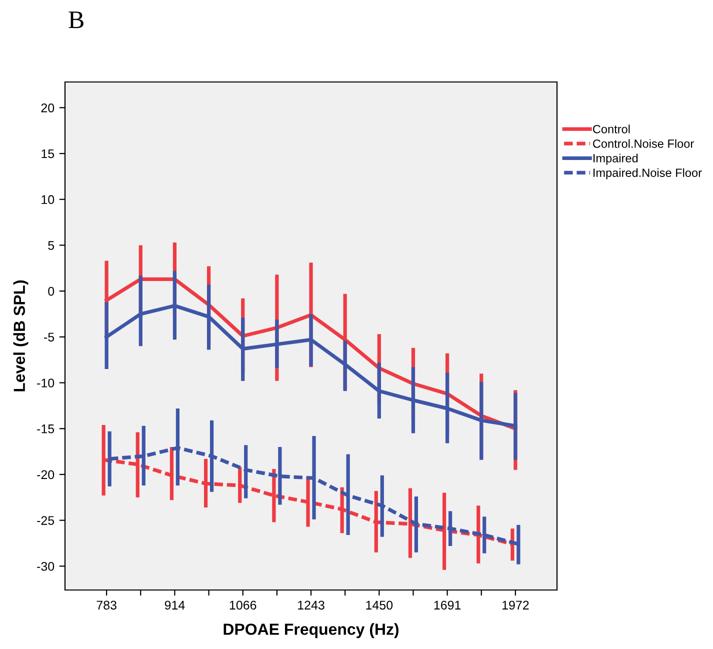 This screenshot has width=713, height=649. What do you see at coordinates (45, 429) in the screenshot?
I see `y-tick-label: -15` at bounding box center [45, 429].